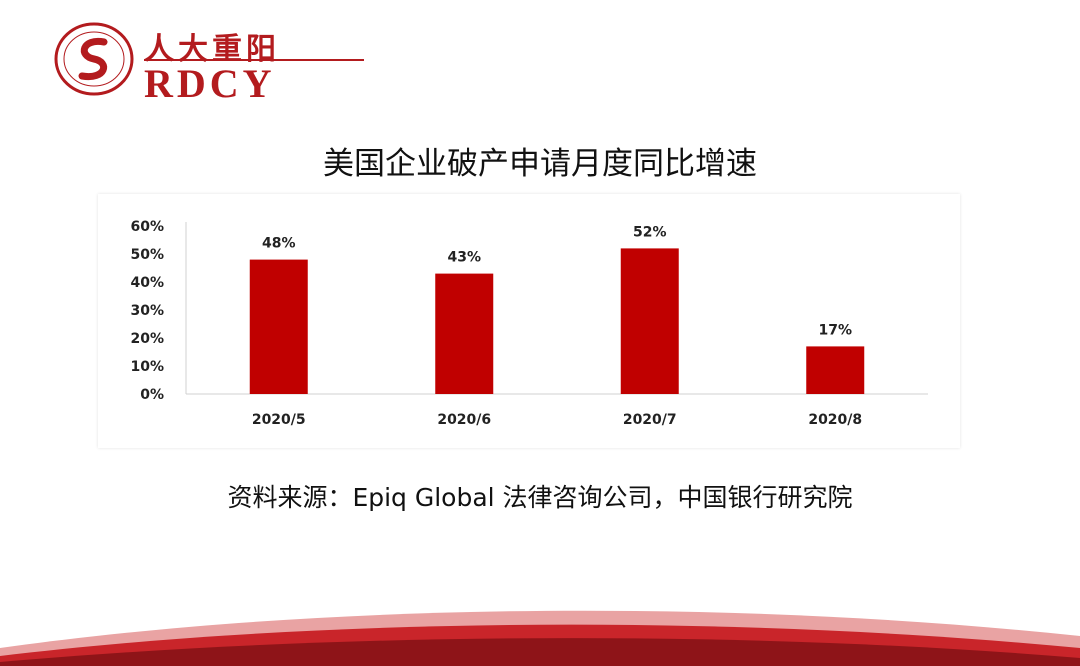 The height and width of the screenshot is (666, 1080). Describe the element at coordinates (147, 367) in the screenshot. I see `y-tick-label: 10%` at that location.